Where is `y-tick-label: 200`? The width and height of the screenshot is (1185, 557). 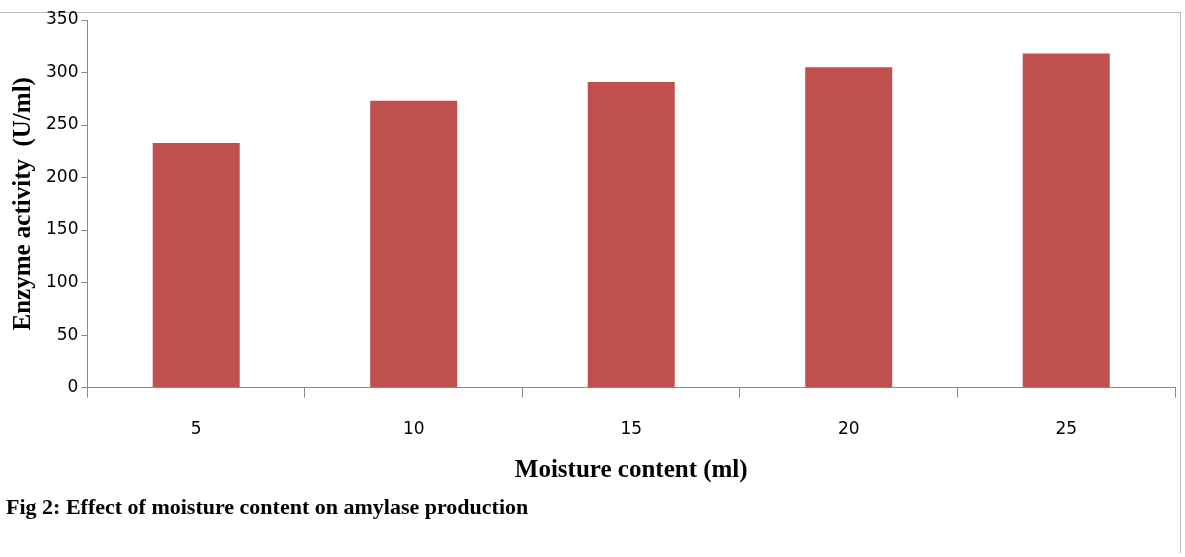 y-tick-label: 200 is located at coordinates (62, 175).